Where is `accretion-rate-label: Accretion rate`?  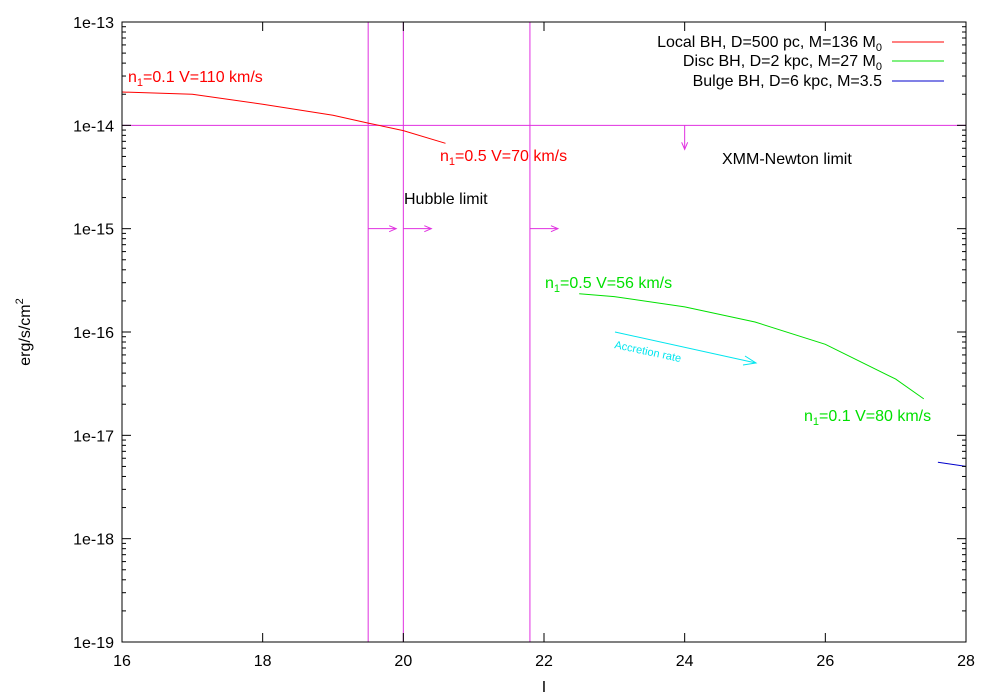 accretion-rate-label: Accretion rate is located at coordinates (647, 352).